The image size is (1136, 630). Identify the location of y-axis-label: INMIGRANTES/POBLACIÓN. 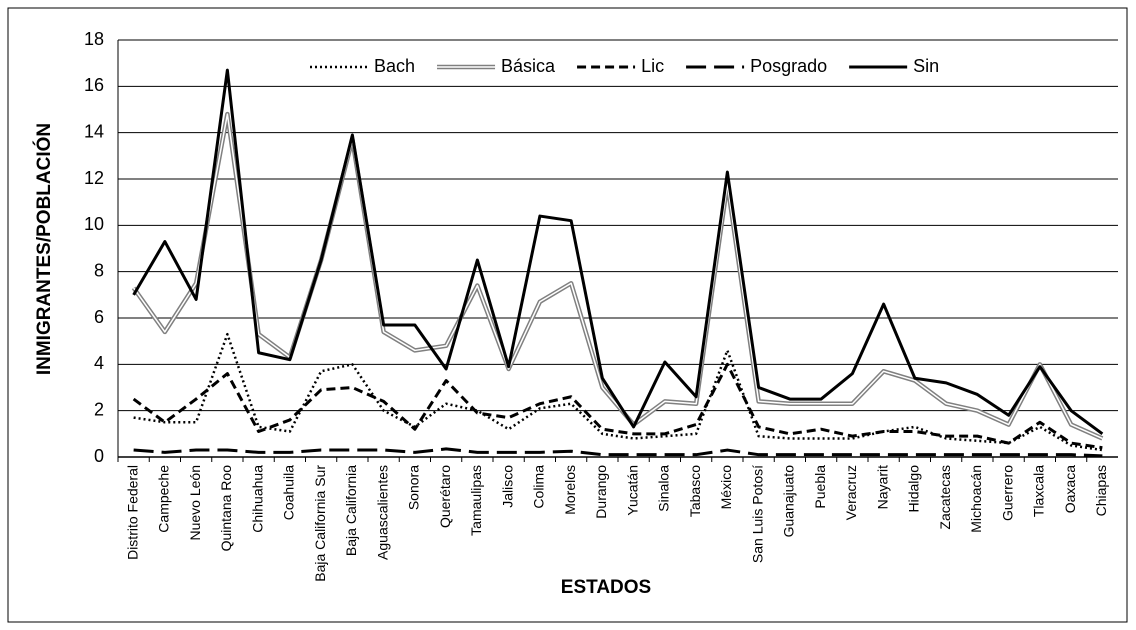
(44, 249).